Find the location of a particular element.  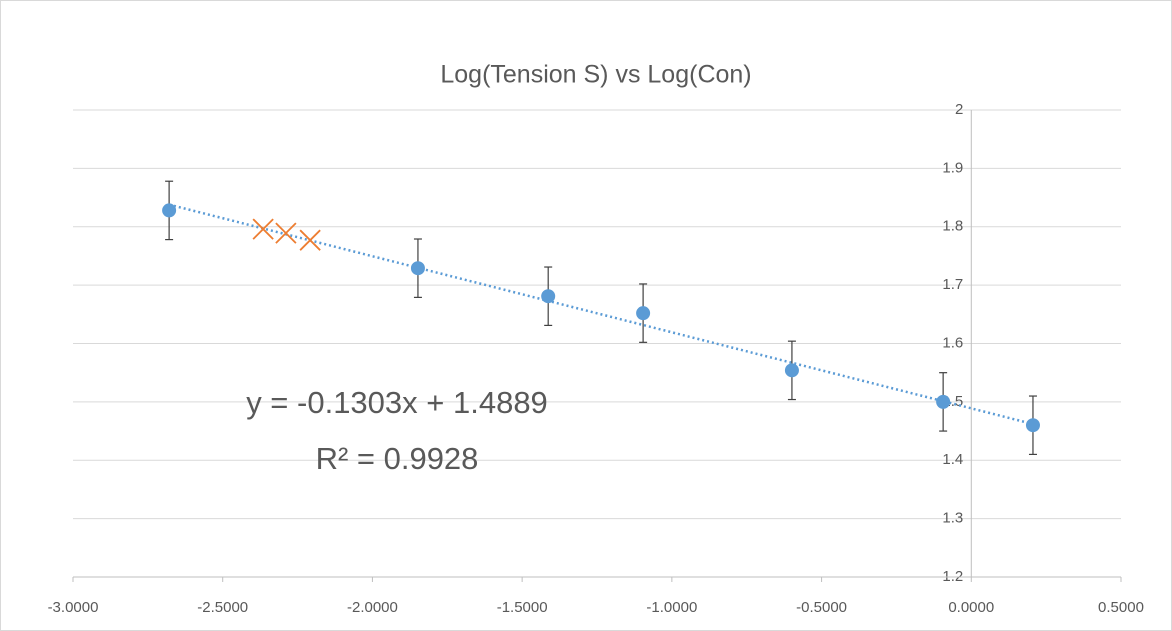

x-tick-label: 0.0000 is located at coordinates (971, 607).